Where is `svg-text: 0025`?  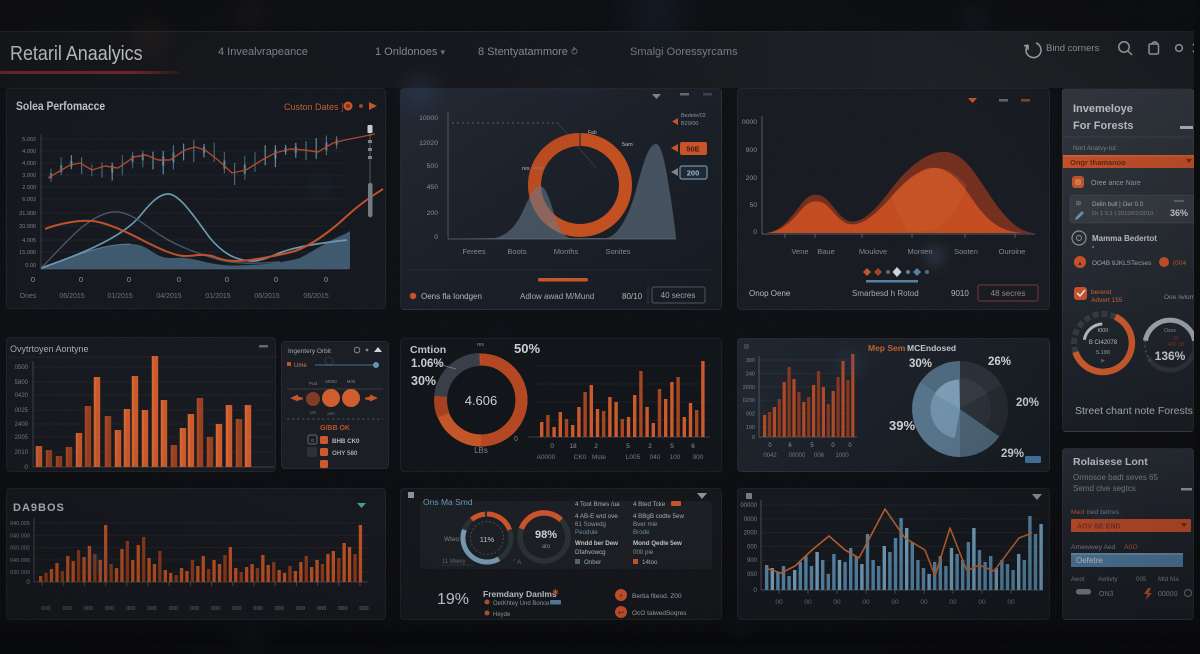
svg-text: 0025 is located at coordinates (22, 411).